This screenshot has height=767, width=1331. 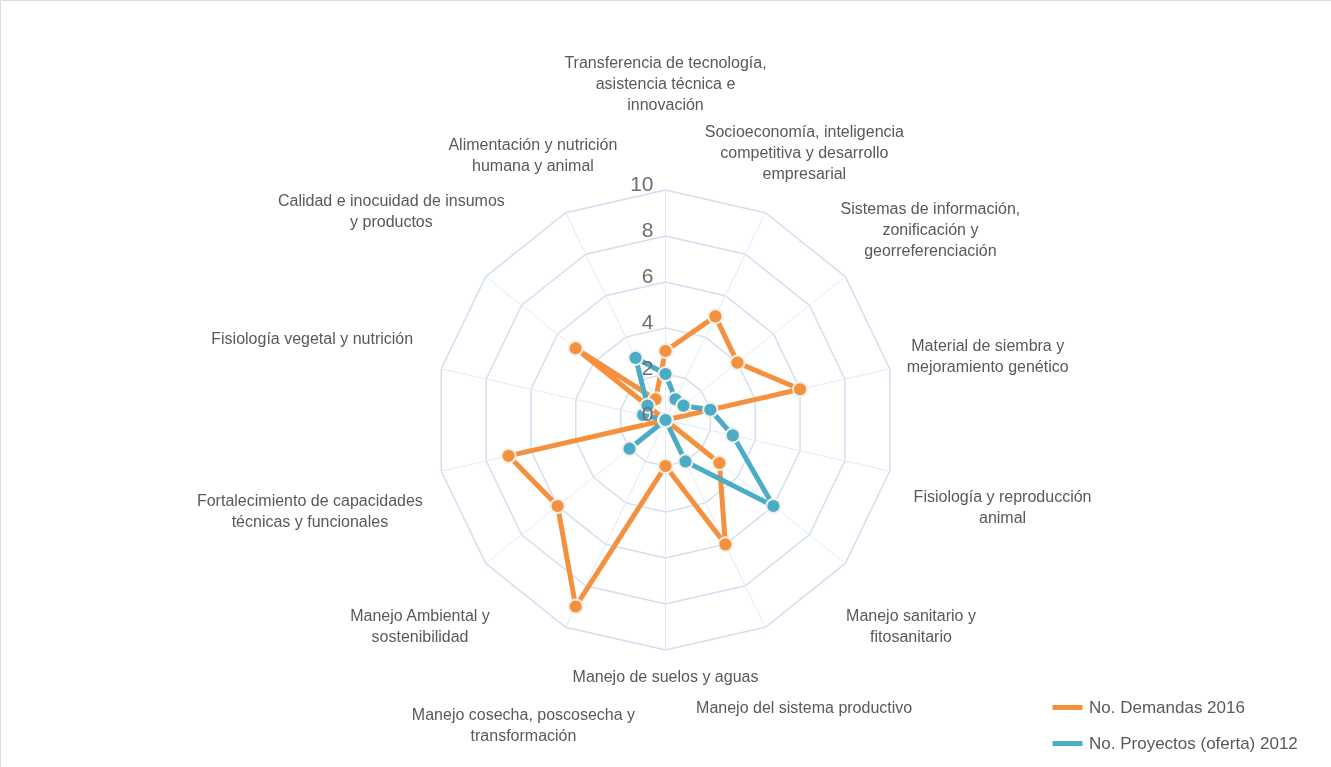 I want to click on spoke-label: Calidad e inocuidad de insumos y productos, so click(x=391, y=211).